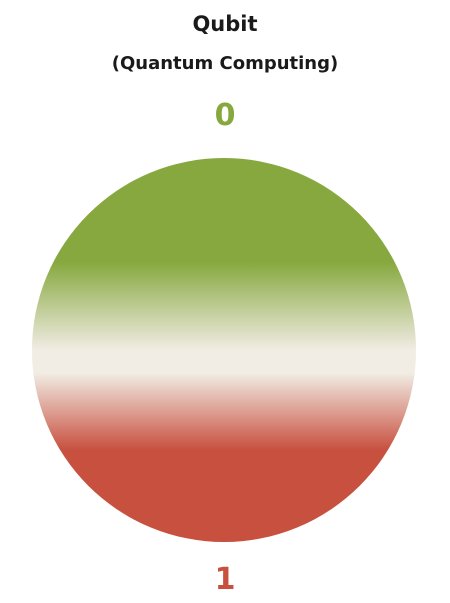  Describe the element at coordinates (225, 115) in the screenshot. I see `state-zero-label: 0` at that location.